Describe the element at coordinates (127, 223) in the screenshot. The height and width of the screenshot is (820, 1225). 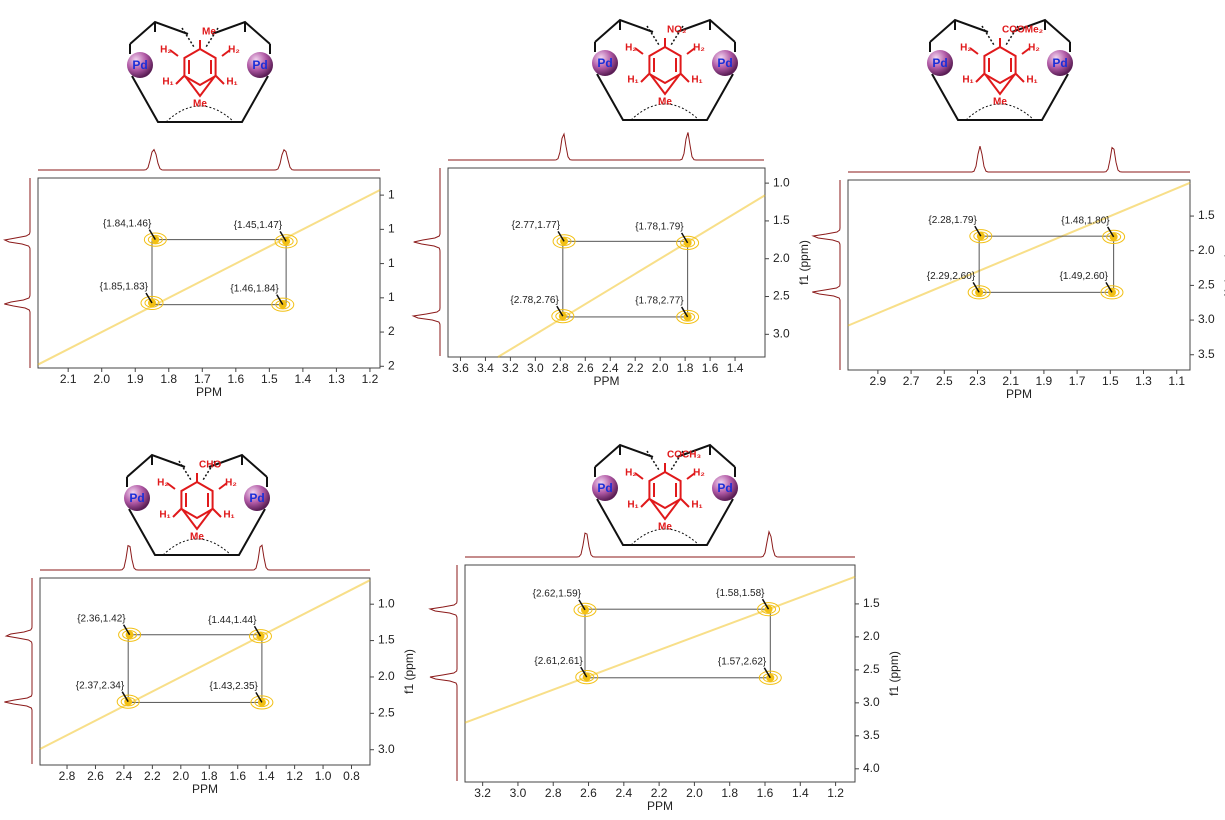
I see `peak-label: {1.84,1.46}` at that location.